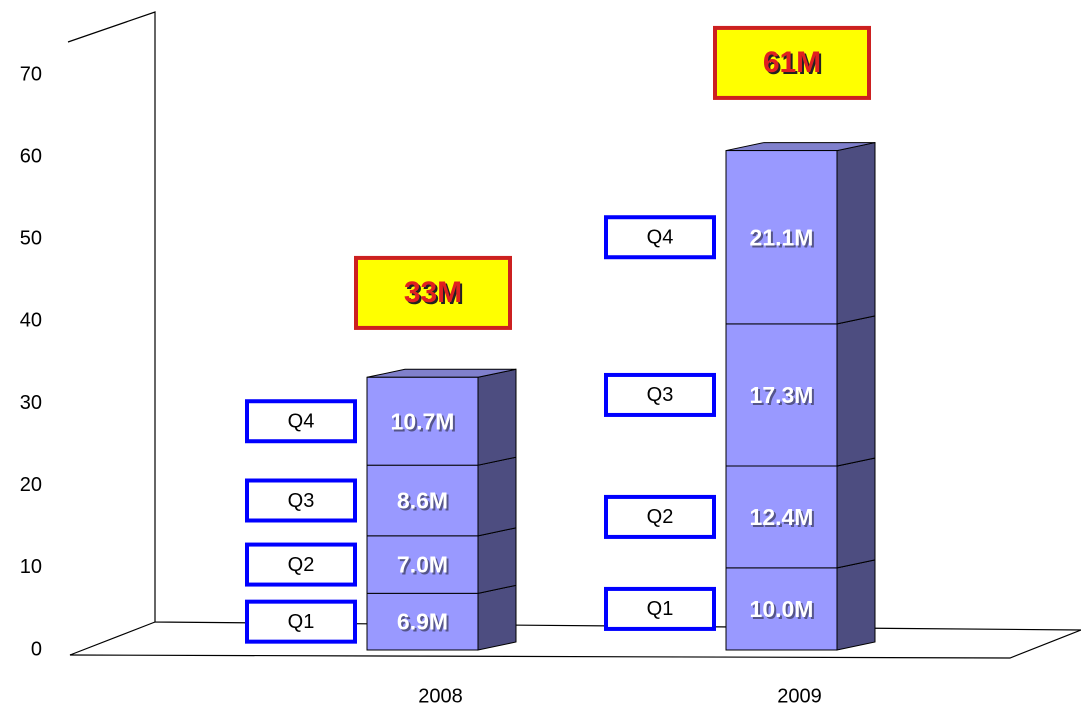 This screenshot has width=1081, height=714. Describe the element at coordinates (575, 640) in the screenshot. I see `floor` at that location.